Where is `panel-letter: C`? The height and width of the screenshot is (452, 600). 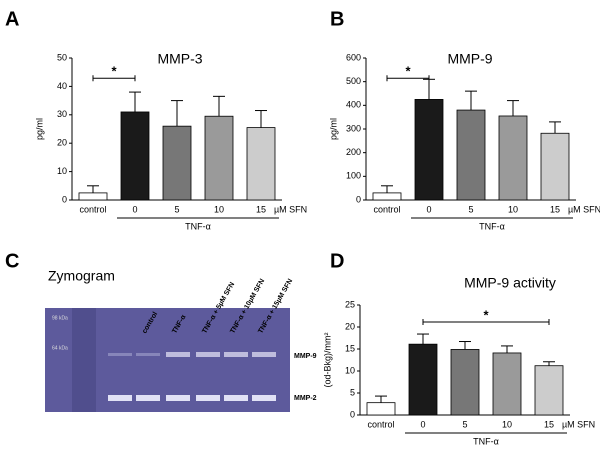 panel-letter: C is located at coordinates (12, 261).